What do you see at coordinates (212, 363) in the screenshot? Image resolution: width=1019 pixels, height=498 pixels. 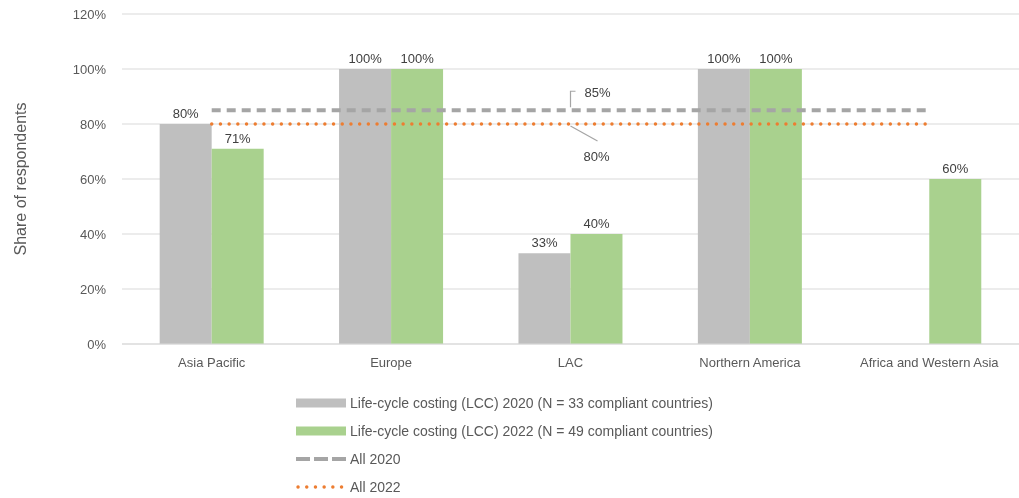 I see `x-tick-label: Asia Pacific` at bounding box center [212, 363].